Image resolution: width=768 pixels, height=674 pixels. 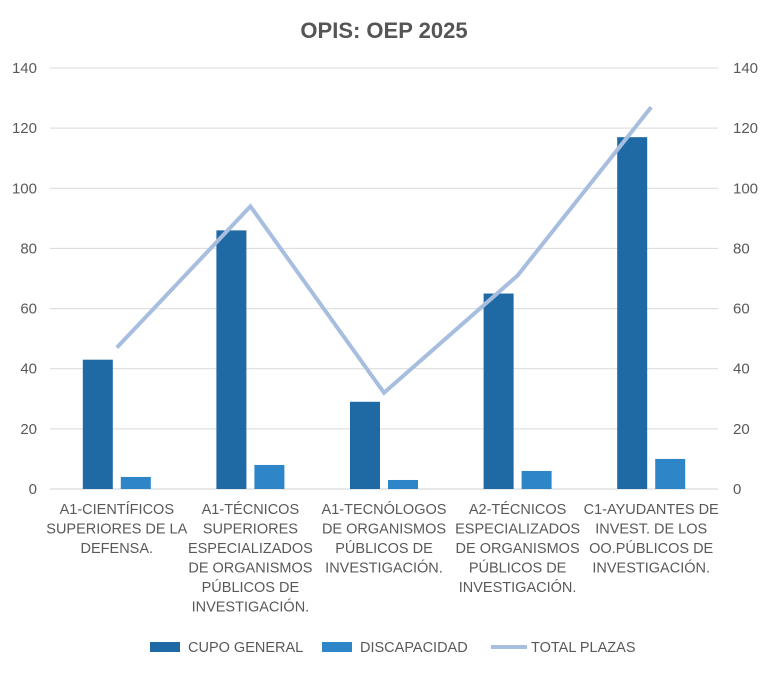 I want to click on legend-swatch-cupo-general, so click(x=165, y=647).